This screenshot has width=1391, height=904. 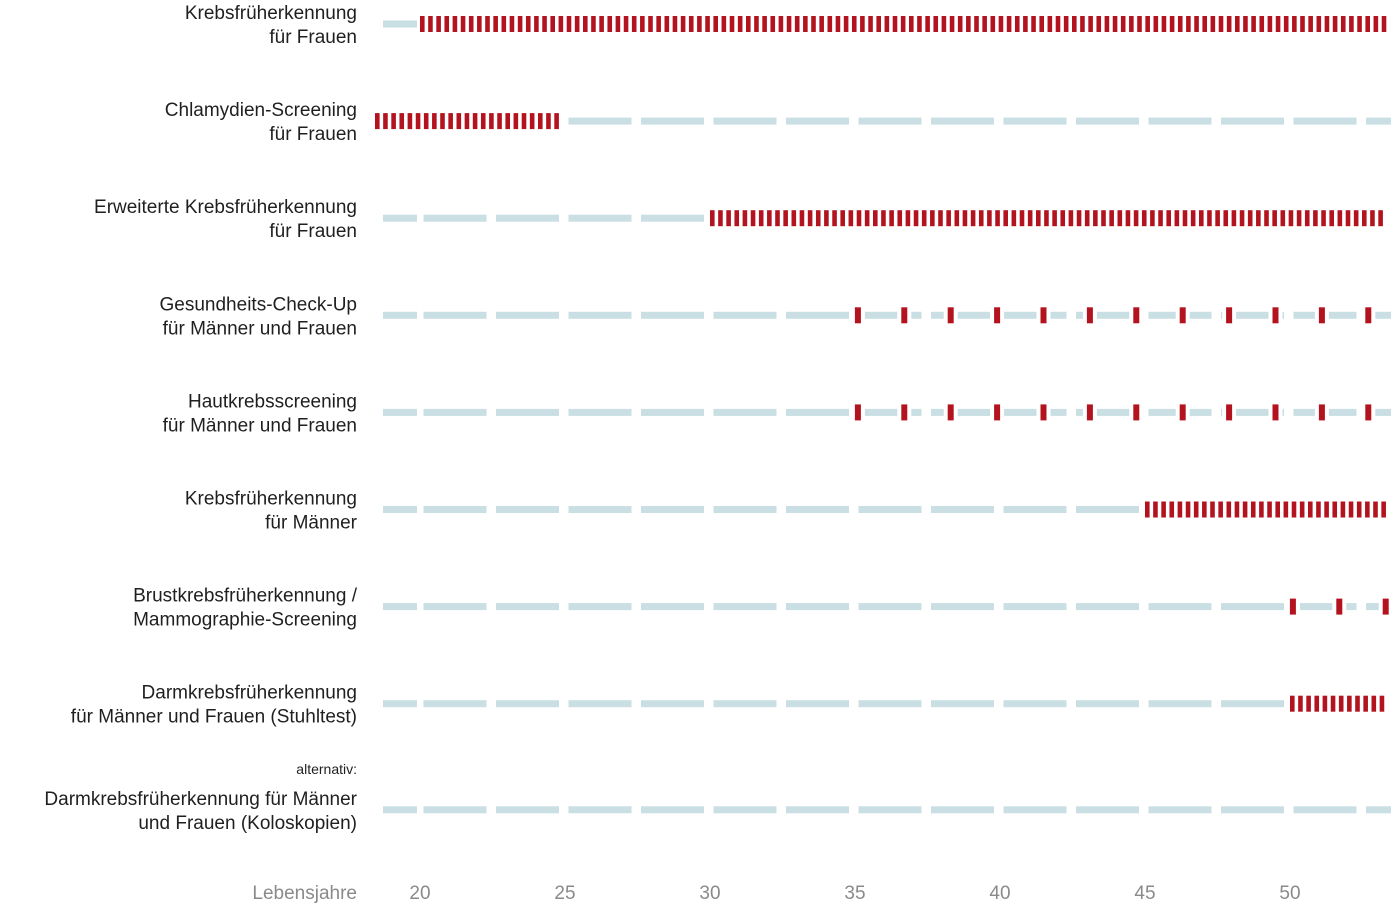 I want to click on x-axis-label: Lebensjahre, so click(x=304, y=893).